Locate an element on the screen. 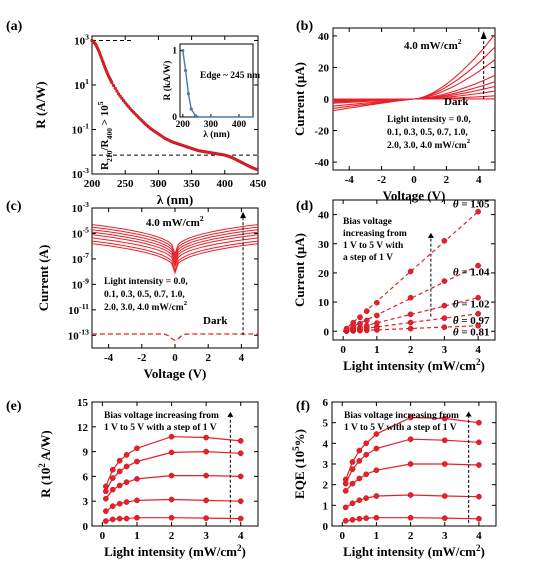 The image size is (540, 567). y-tick-label: 10⁻¹³ is located at coordinates (78, 334).